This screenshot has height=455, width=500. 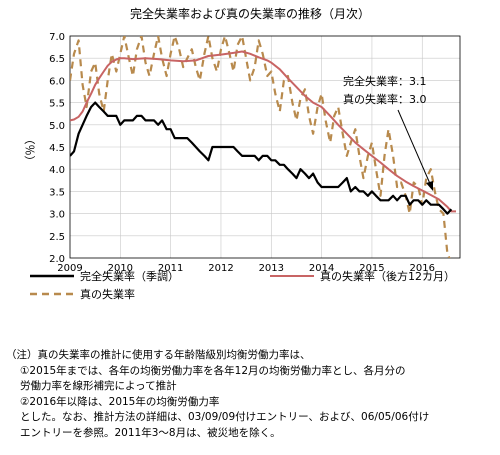 What do you see at coordinates (213, 370) in the screenshot?
I see `note-item-1: ①2015年までは、各年の均衡労働力率を各年12月の均衡労働力率とし、各月分の` at bounding box center [213, 370].